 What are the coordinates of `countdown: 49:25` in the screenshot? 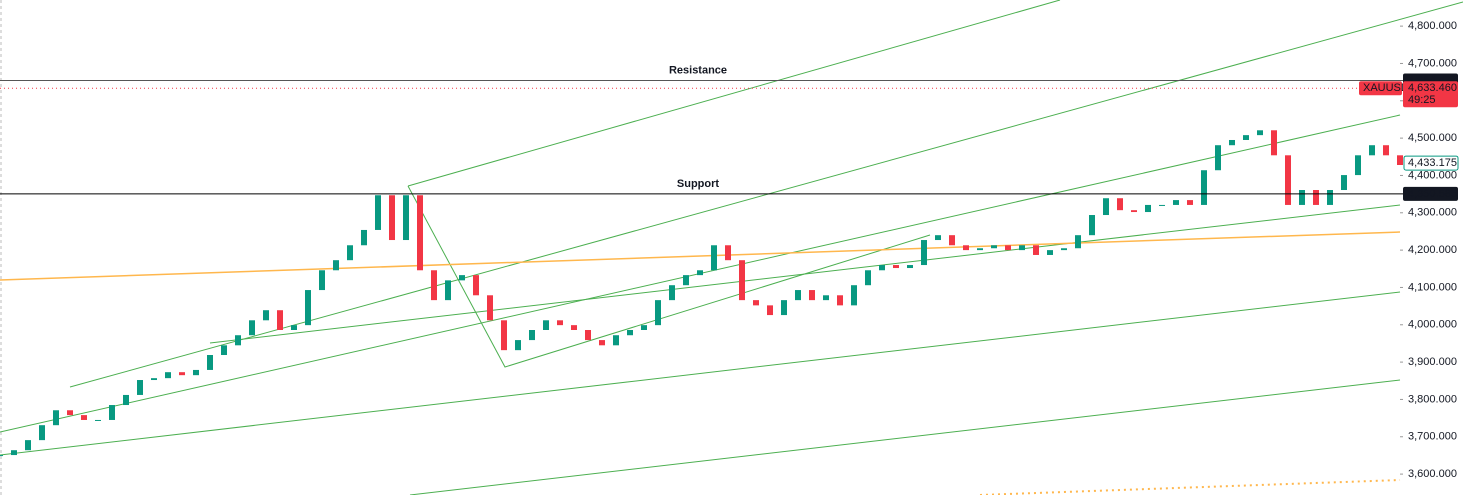 It's located at (1422, 100).